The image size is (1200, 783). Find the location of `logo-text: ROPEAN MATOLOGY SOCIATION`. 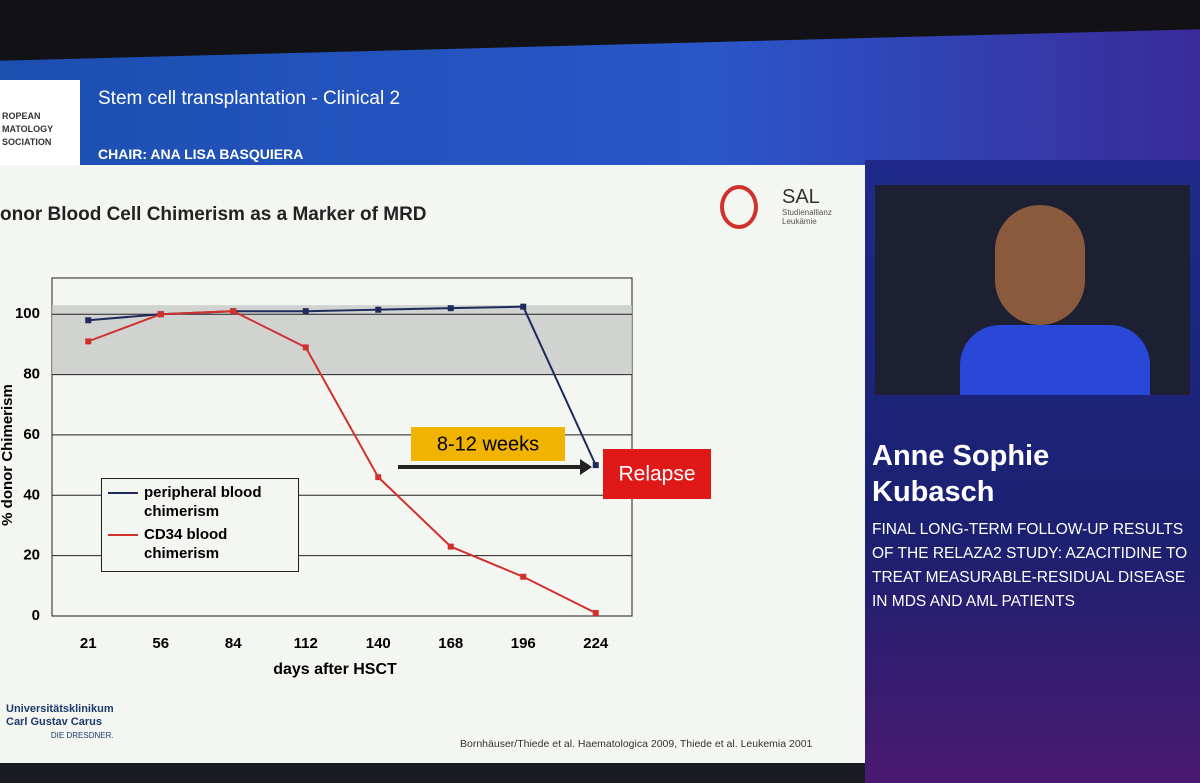

logo-text: ROPEAN MATOLOGY SOCIATION is located at coordinates (27, 129).